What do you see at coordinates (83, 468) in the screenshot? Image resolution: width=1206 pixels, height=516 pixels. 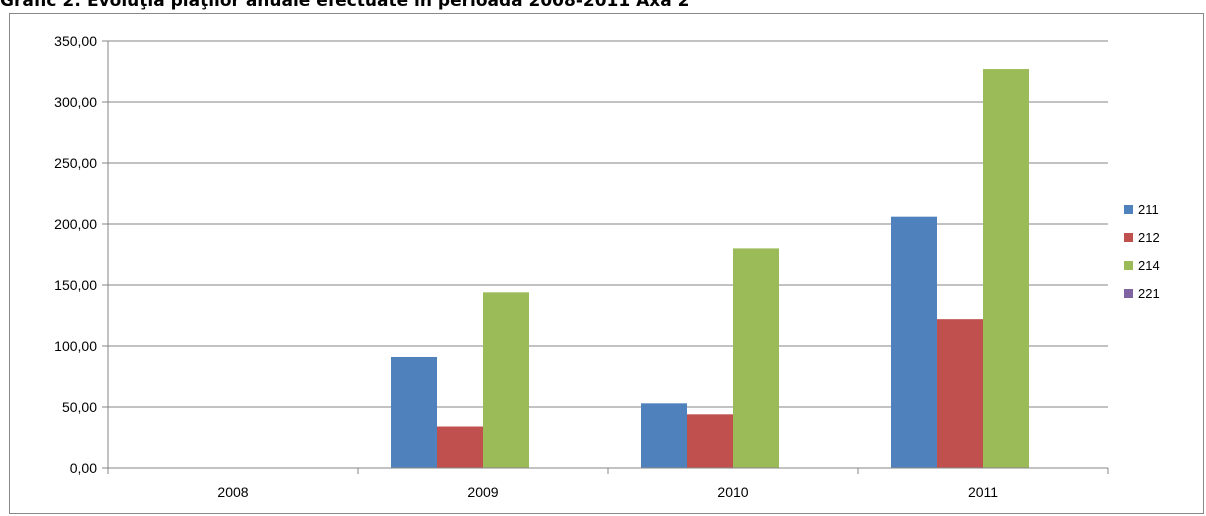 I see `y-tick-label: 0,00` at bounding box center [83, 468].